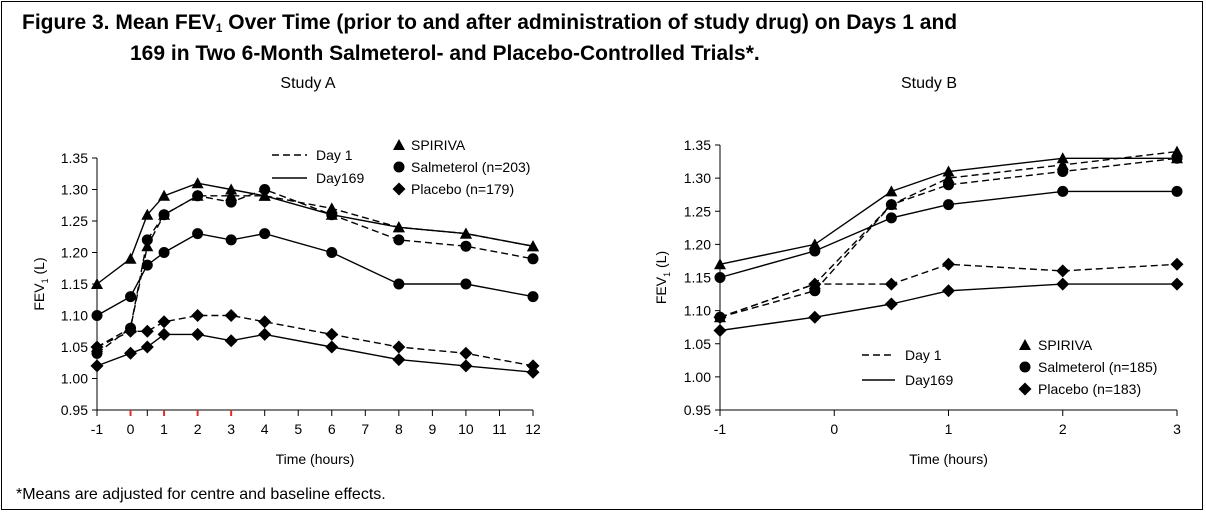 The height and width of the screenshot is (513, 1206). I want to click on study-a-legend-diamond-marker, so click(399, 189).